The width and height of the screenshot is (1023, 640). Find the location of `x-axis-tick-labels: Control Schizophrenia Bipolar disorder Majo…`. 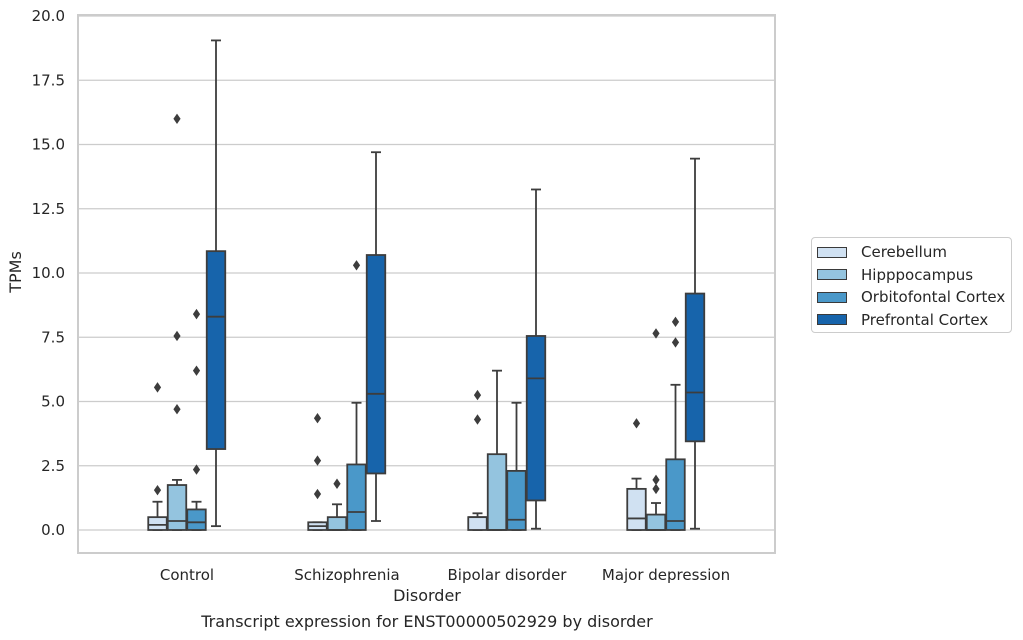

x-axis-tick-labels: Control Schizophrenia Bipolar disorder Majo… is located at coordinates (445, 575).